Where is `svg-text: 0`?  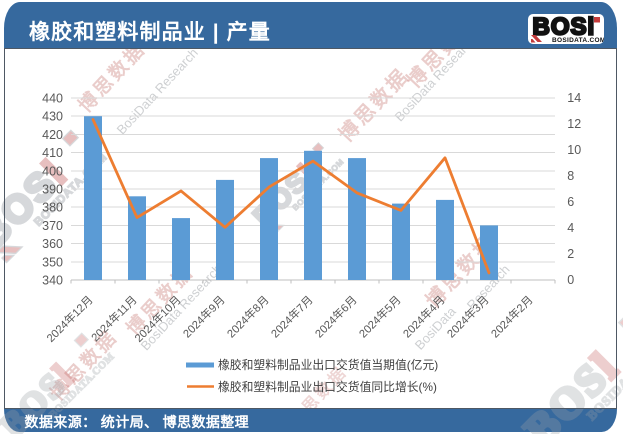
svg-text: 0 is located at coordinates (570, 280).